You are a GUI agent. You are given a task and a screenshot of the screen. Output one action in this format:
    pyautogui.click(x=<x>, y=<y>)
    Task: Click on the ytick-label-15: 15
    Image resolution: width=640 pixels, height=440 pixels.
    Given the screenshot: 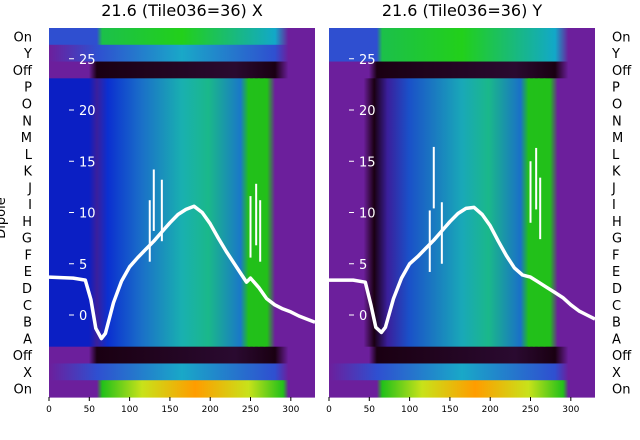 What is the action you would take?
    pyautogui.click(x=87, y=162)
    